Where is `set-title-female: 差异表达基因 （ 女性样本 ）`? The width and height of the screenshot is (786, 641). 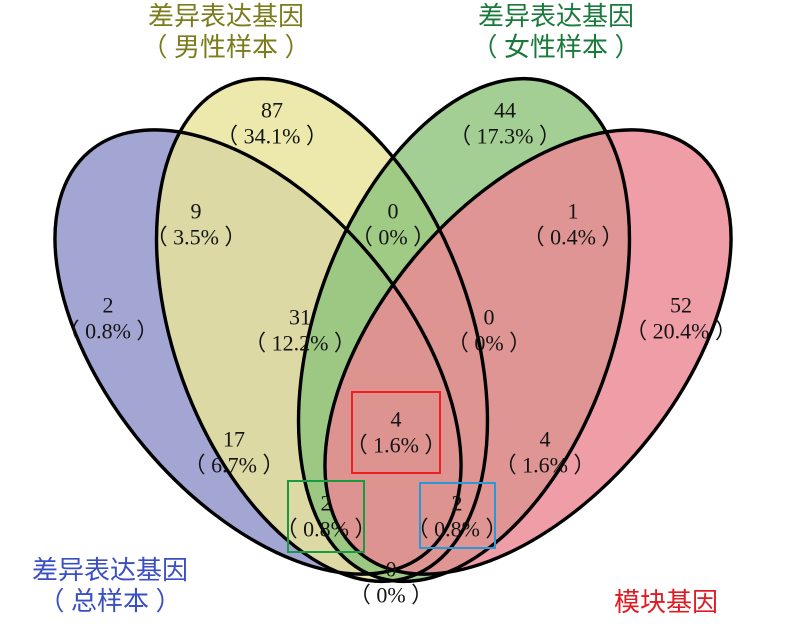 set-title-female: 差异表达基因 （ 女性样本 ） is located at coordinates (556, 32).